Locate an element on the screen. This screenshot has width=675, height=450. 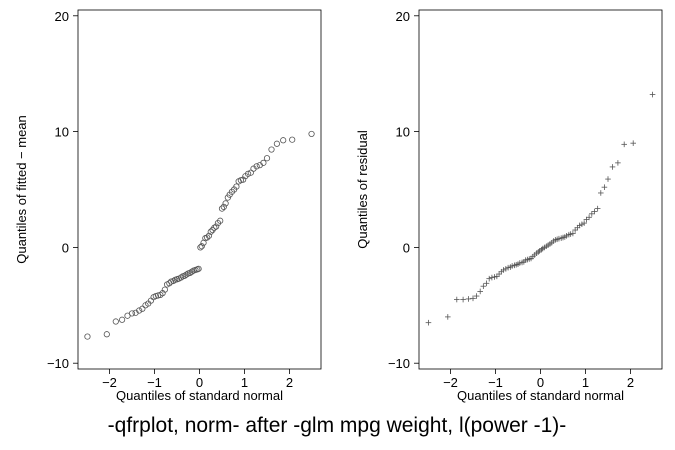
y-axis-title: Quantiles of fitted − mean is located at coordinates (21, 189).